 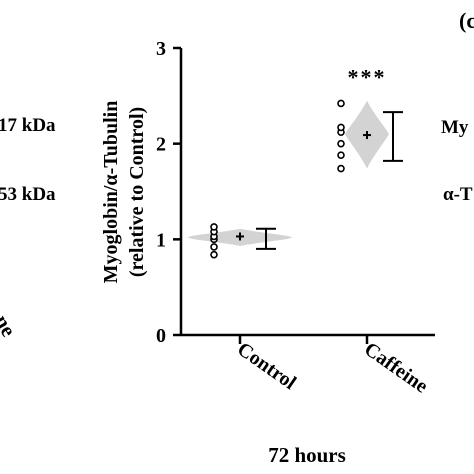 What do you see at coordinates (266, 366) in the screenshot?
I see `x-tick-label: Control` at bounding box center [266, 366].